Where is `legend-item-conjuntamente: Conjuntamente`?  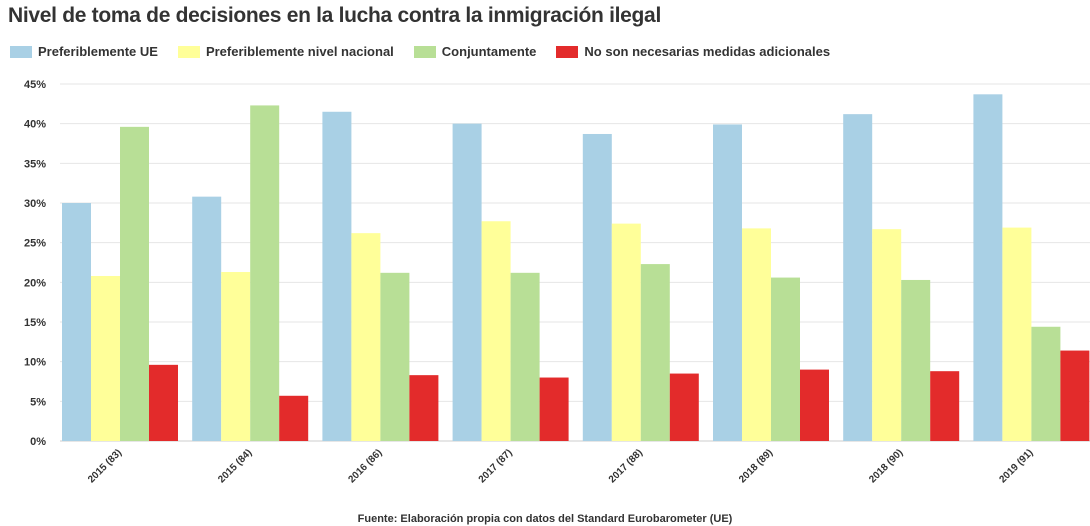
legend-item-conjuntamente: Conjuntamente is located at coordinates (475, 51).